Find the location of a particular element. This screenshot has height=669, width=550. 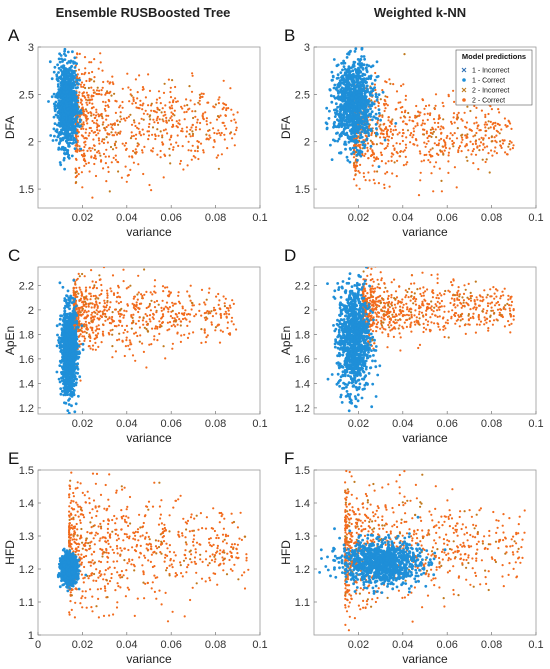

plot-area-B is located at coordinates (425, 127).